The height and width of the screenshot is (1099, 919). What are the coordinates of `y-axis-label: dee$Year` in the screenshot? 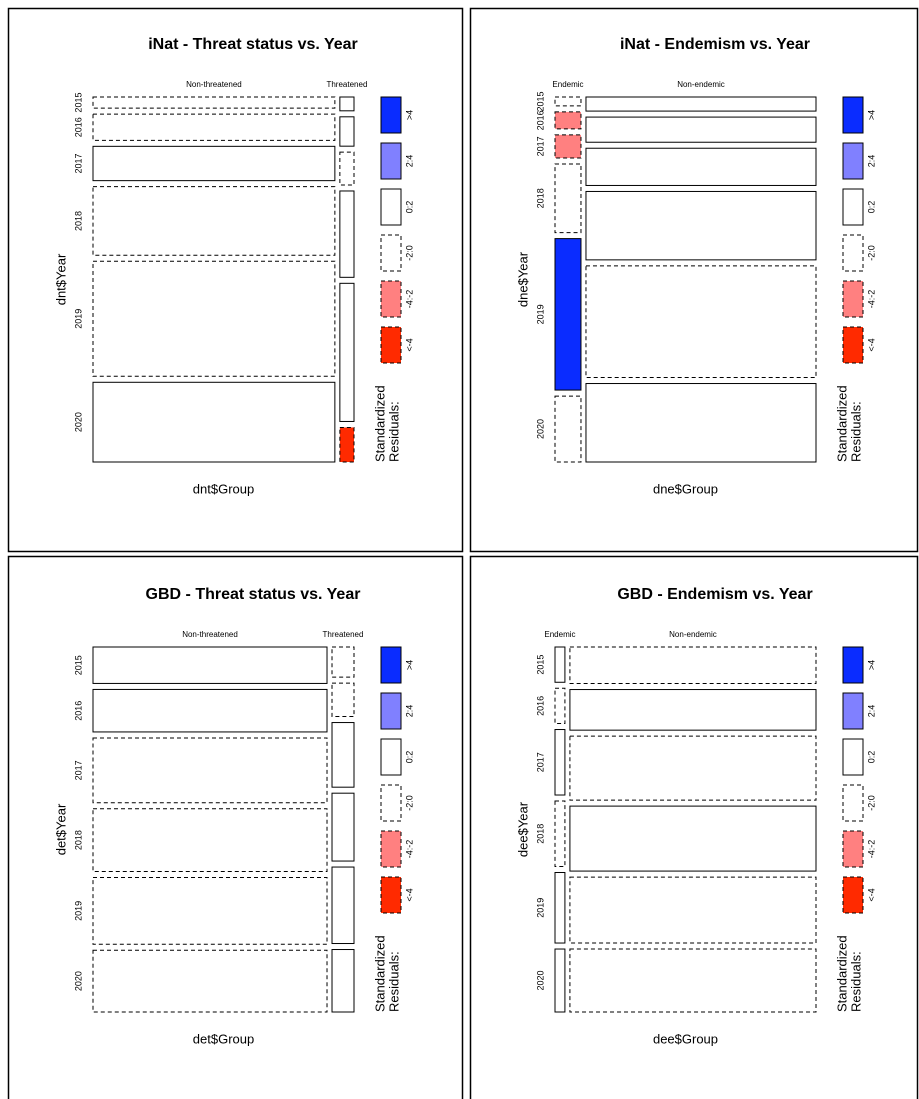 It's located at (522, 829).